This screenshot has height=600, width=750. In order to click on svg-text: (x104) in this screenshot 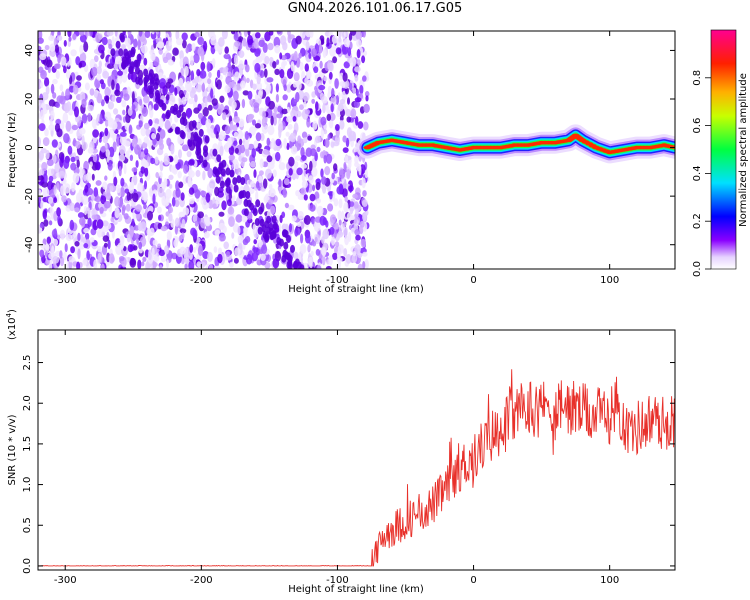, I will do `click(11, 324)`.